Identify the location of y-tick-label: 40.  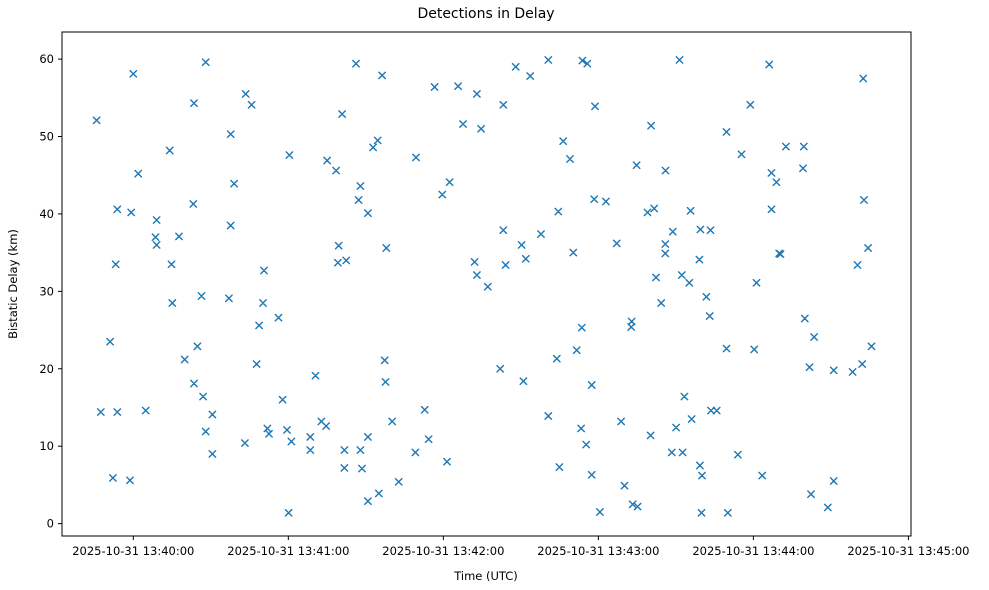
(46, 214).